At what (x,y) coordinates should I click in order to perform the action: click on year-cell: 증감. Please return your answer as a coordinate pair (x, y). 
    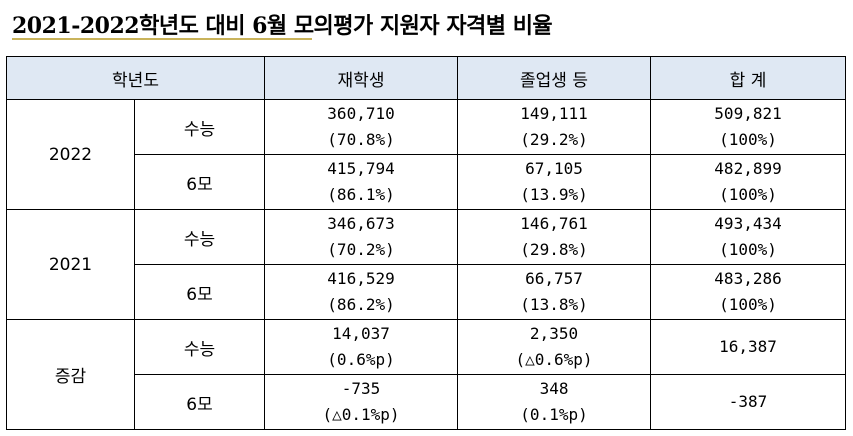
    Looking at the image, I should click on (70, 374).